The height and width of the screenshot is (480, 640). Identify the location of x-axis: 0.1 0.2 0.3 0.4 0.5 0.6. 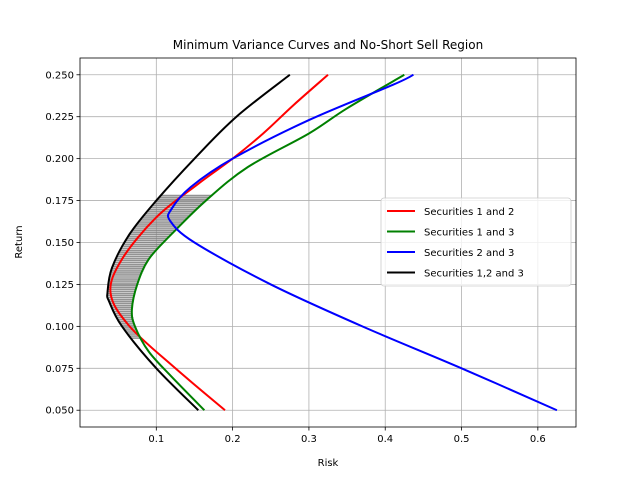
(347, 436).